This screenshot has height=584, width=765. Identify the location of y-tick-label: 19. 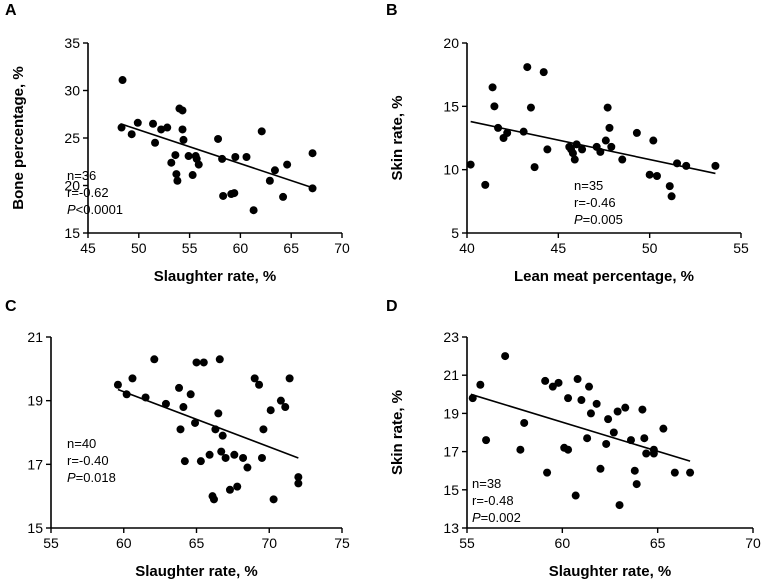
(35, 401).